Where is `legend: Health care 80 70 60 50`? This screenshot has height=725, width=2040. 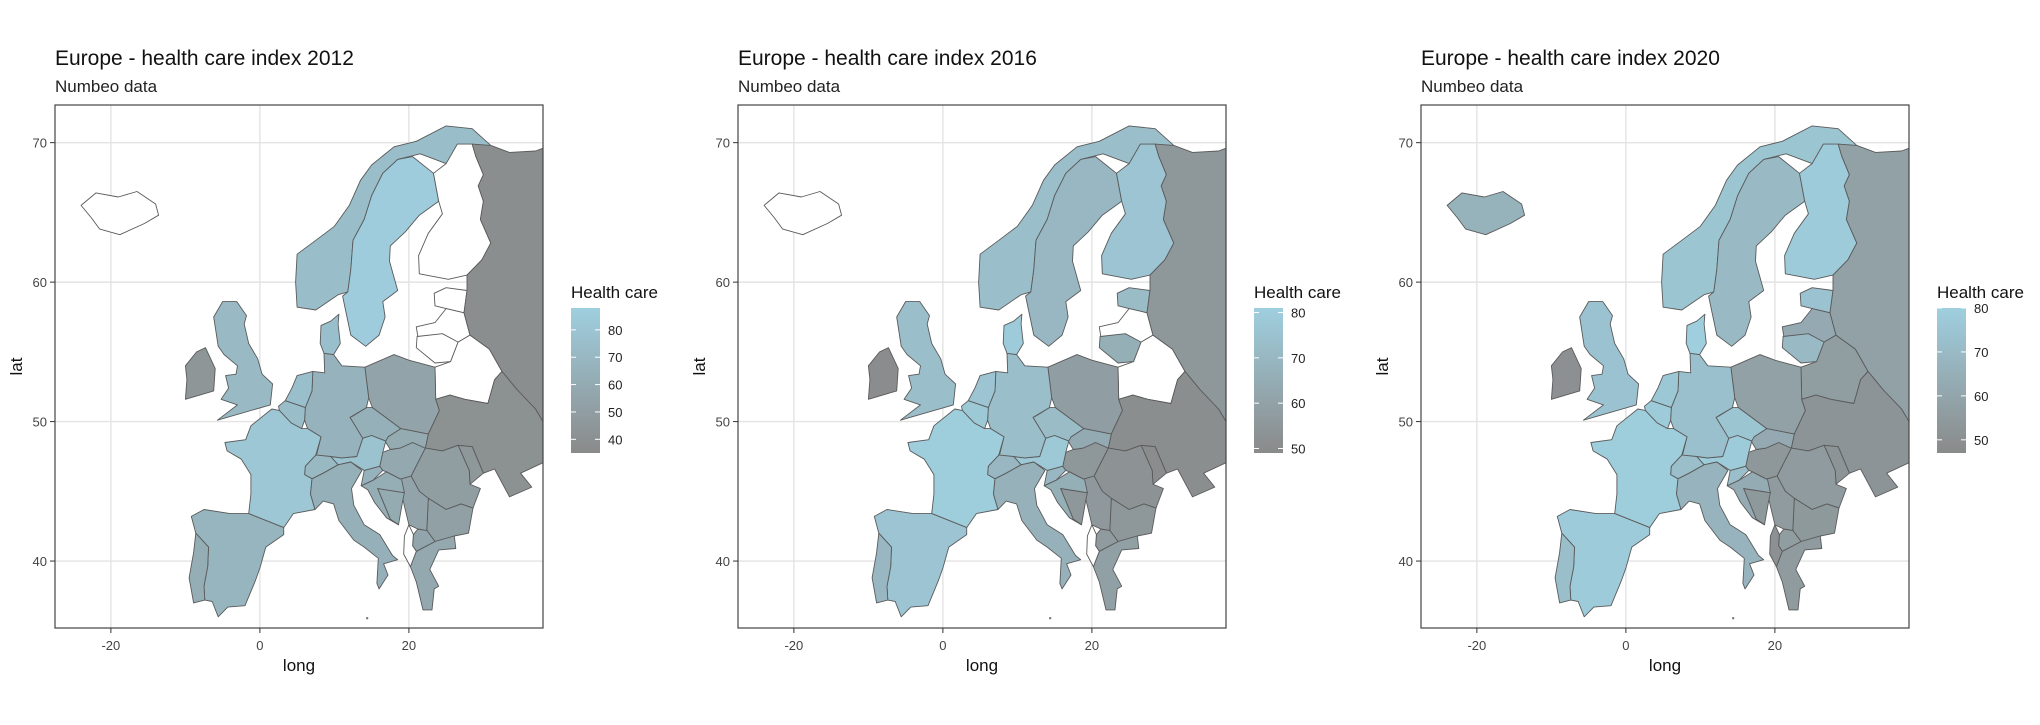 legend: Health care 80 70 60 50 is located at coordinates (1297, 369).